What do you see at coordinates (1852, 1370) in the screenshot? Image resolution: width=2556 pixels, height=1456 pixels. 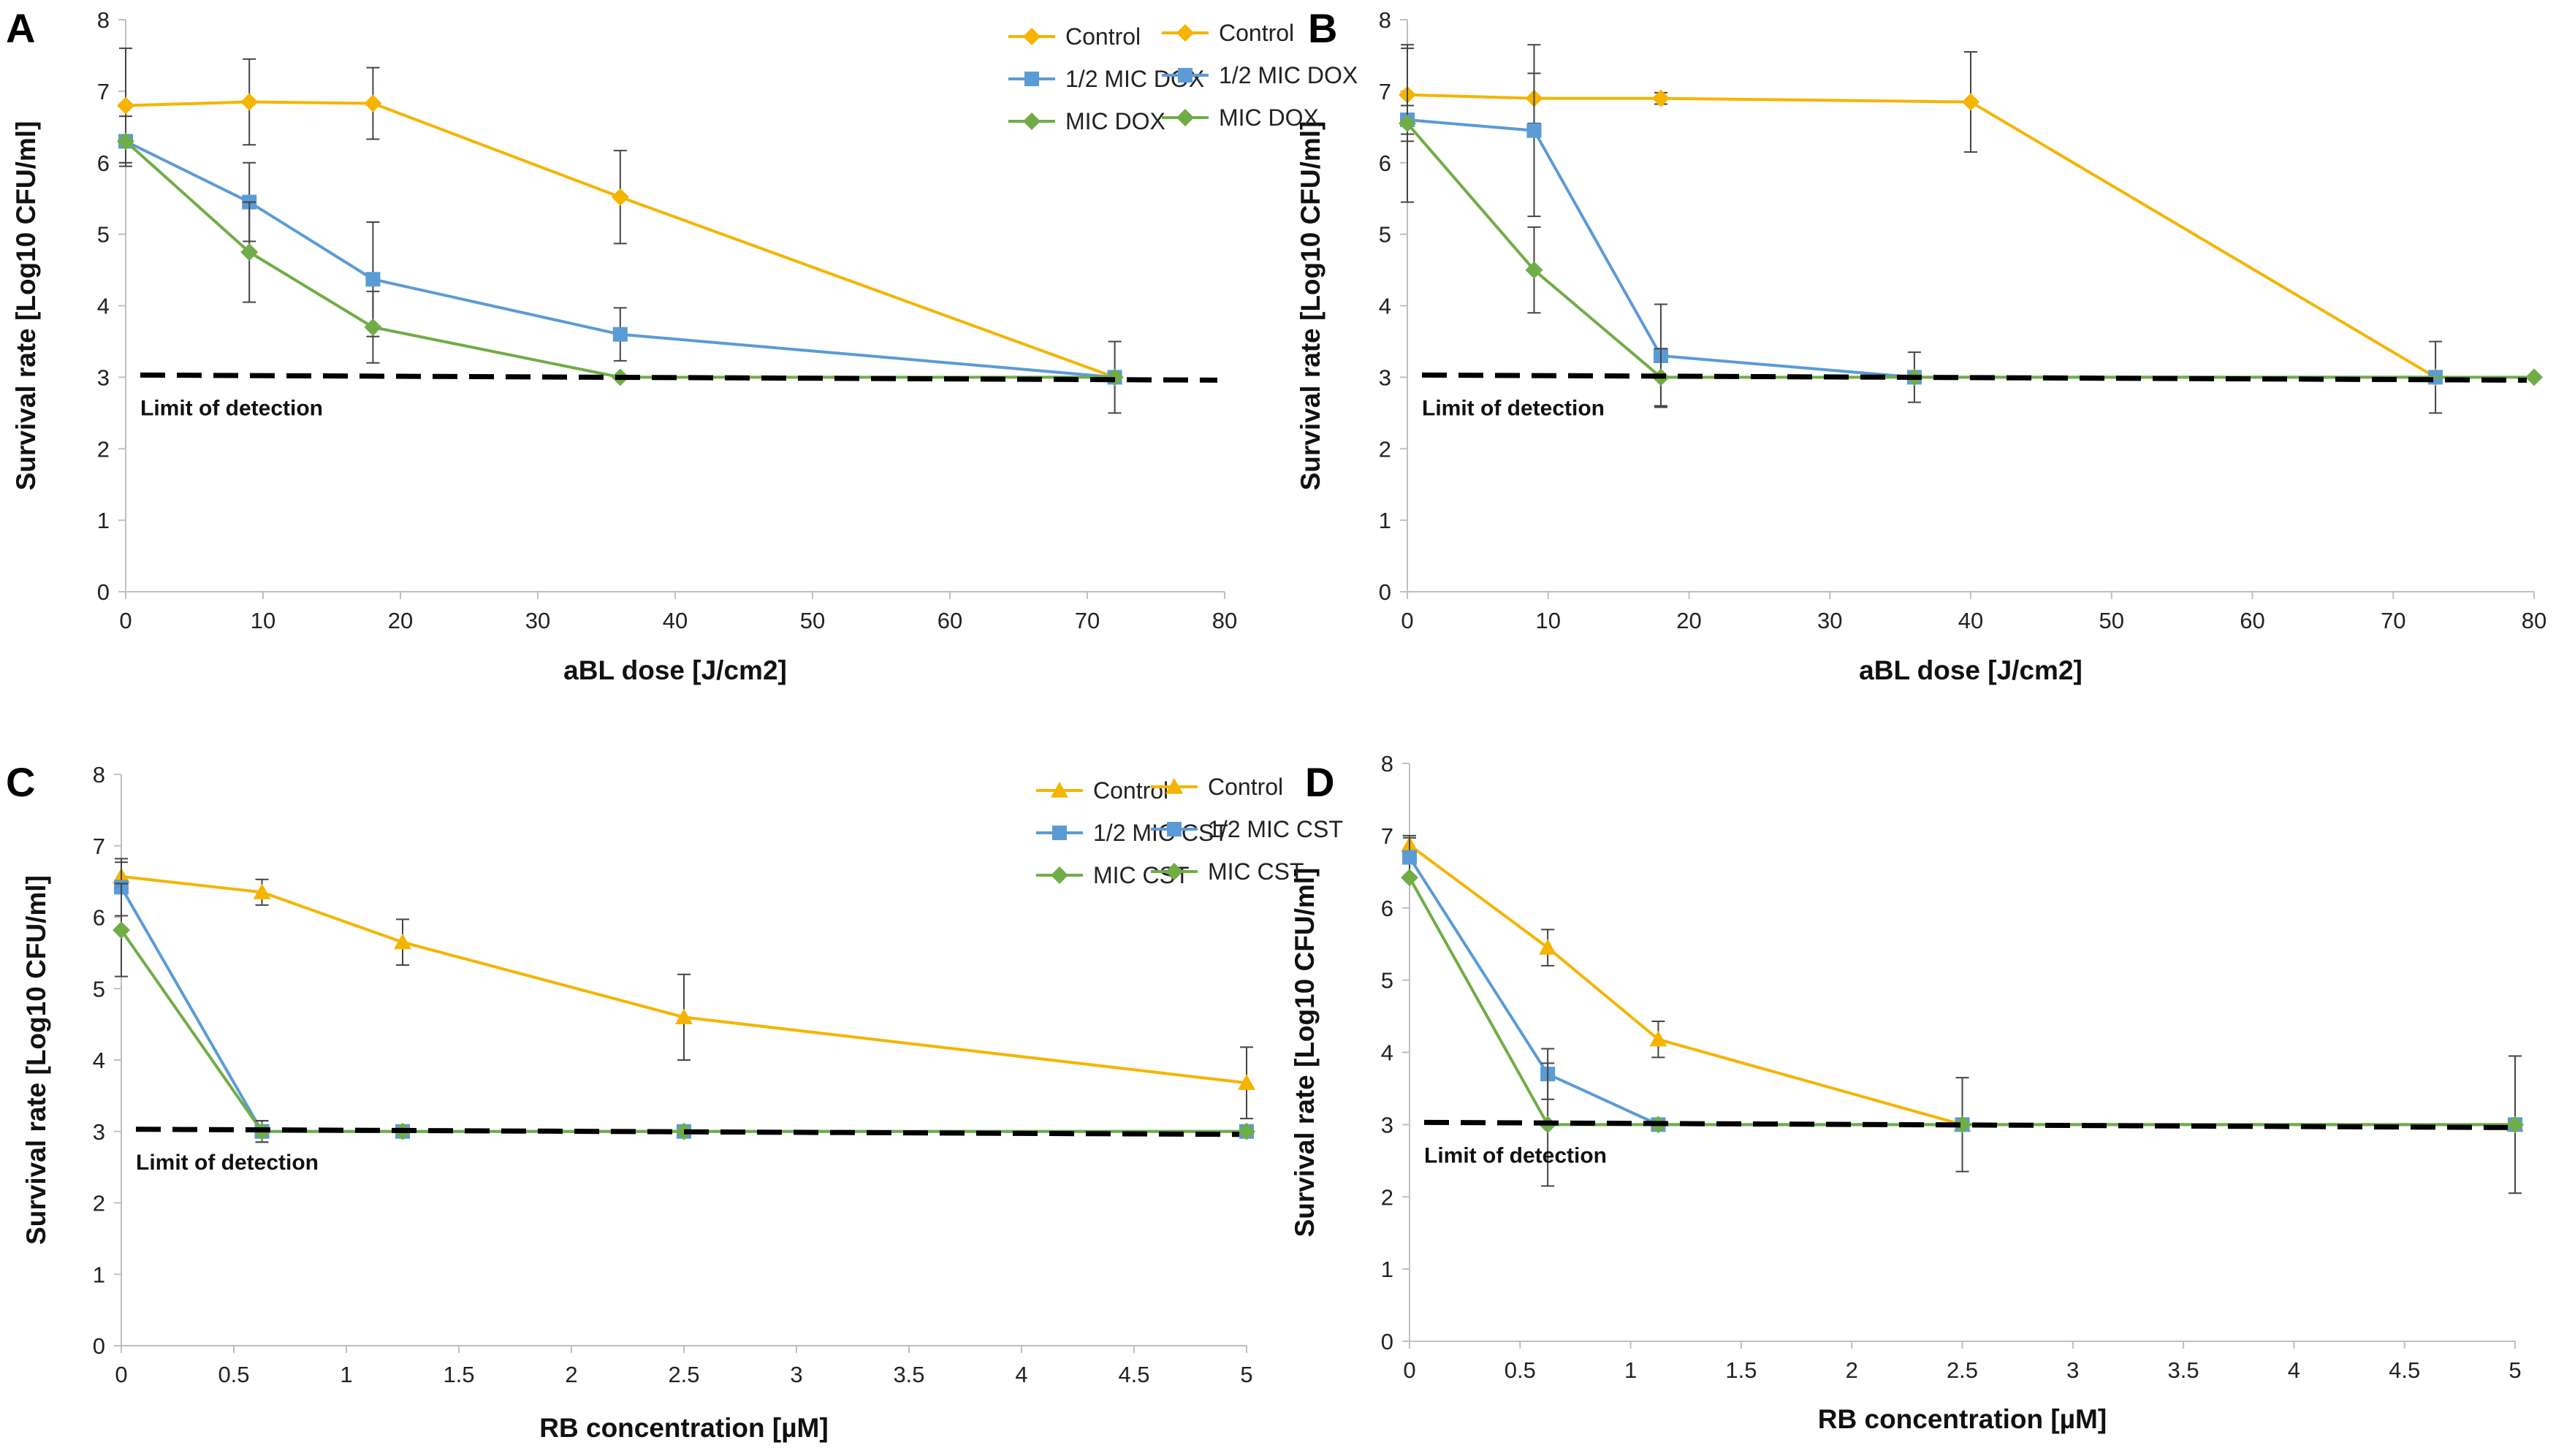 I see `x-tick-label: 2` at bounding box center [1852, 1370].